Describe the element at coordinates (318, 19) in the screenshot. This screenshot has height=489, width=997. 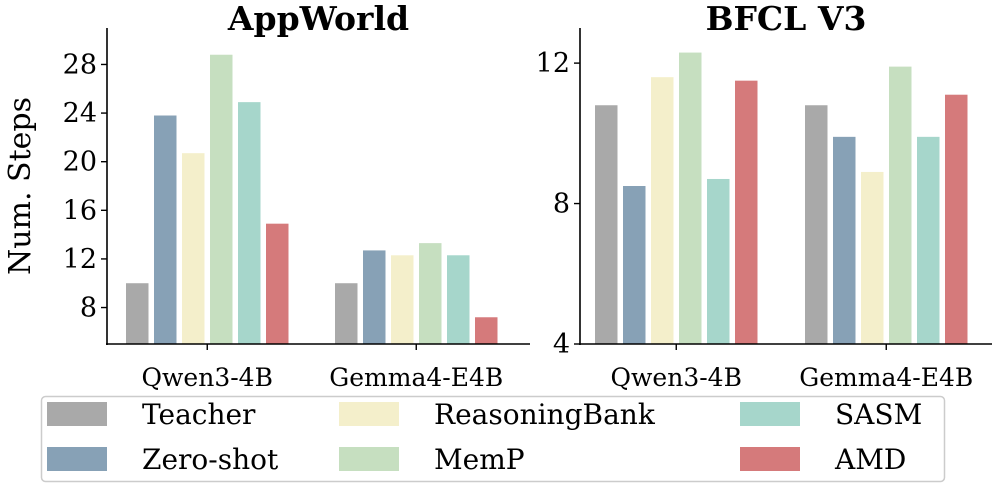
I see `panel-title: AppWorld` at that location.